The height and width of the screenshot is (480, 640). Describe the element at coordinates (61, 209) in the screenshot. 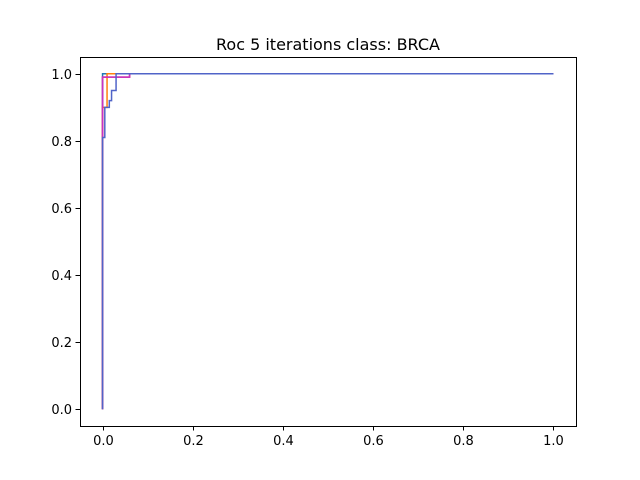

I see `y-tick-label: 0.6` at that location.